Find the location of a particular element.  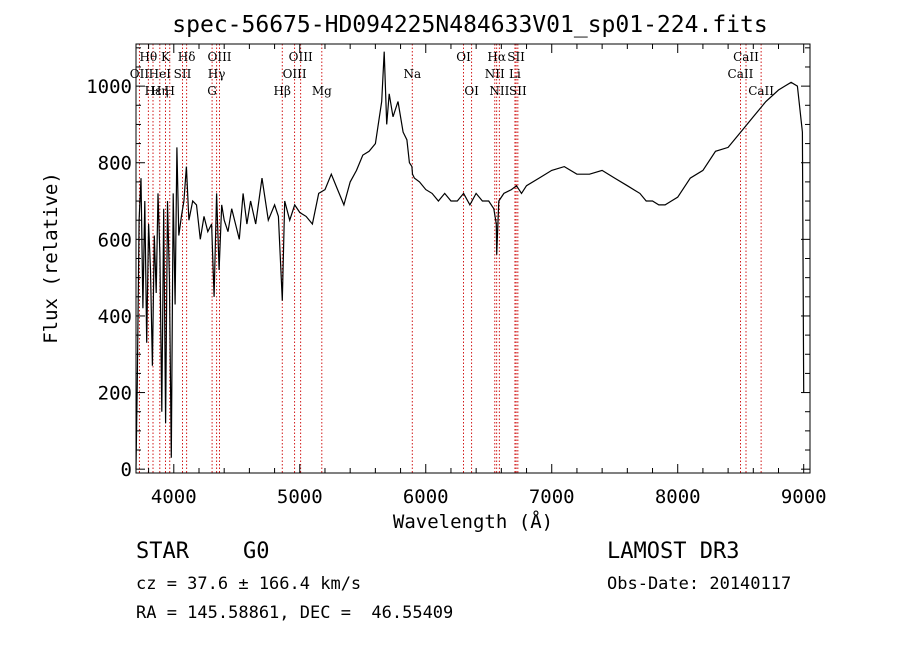

spectral-line-label: H is located at coordinates (170, 91).